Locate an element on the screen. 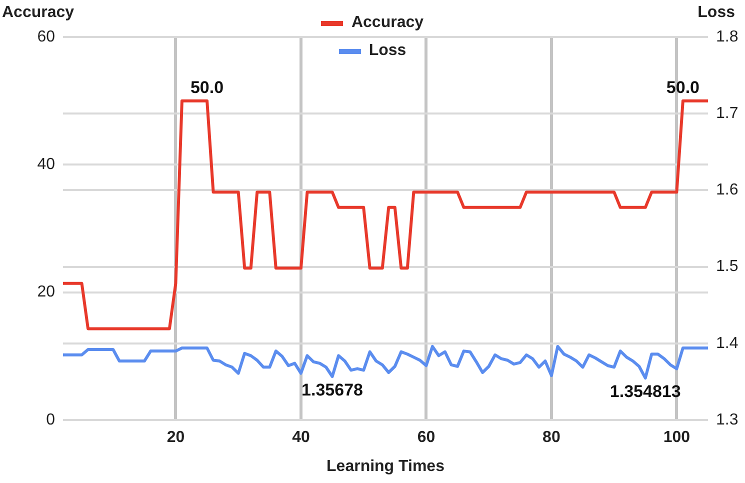  y2-tick-label: 1.3 is located at coordinates (727, 419).